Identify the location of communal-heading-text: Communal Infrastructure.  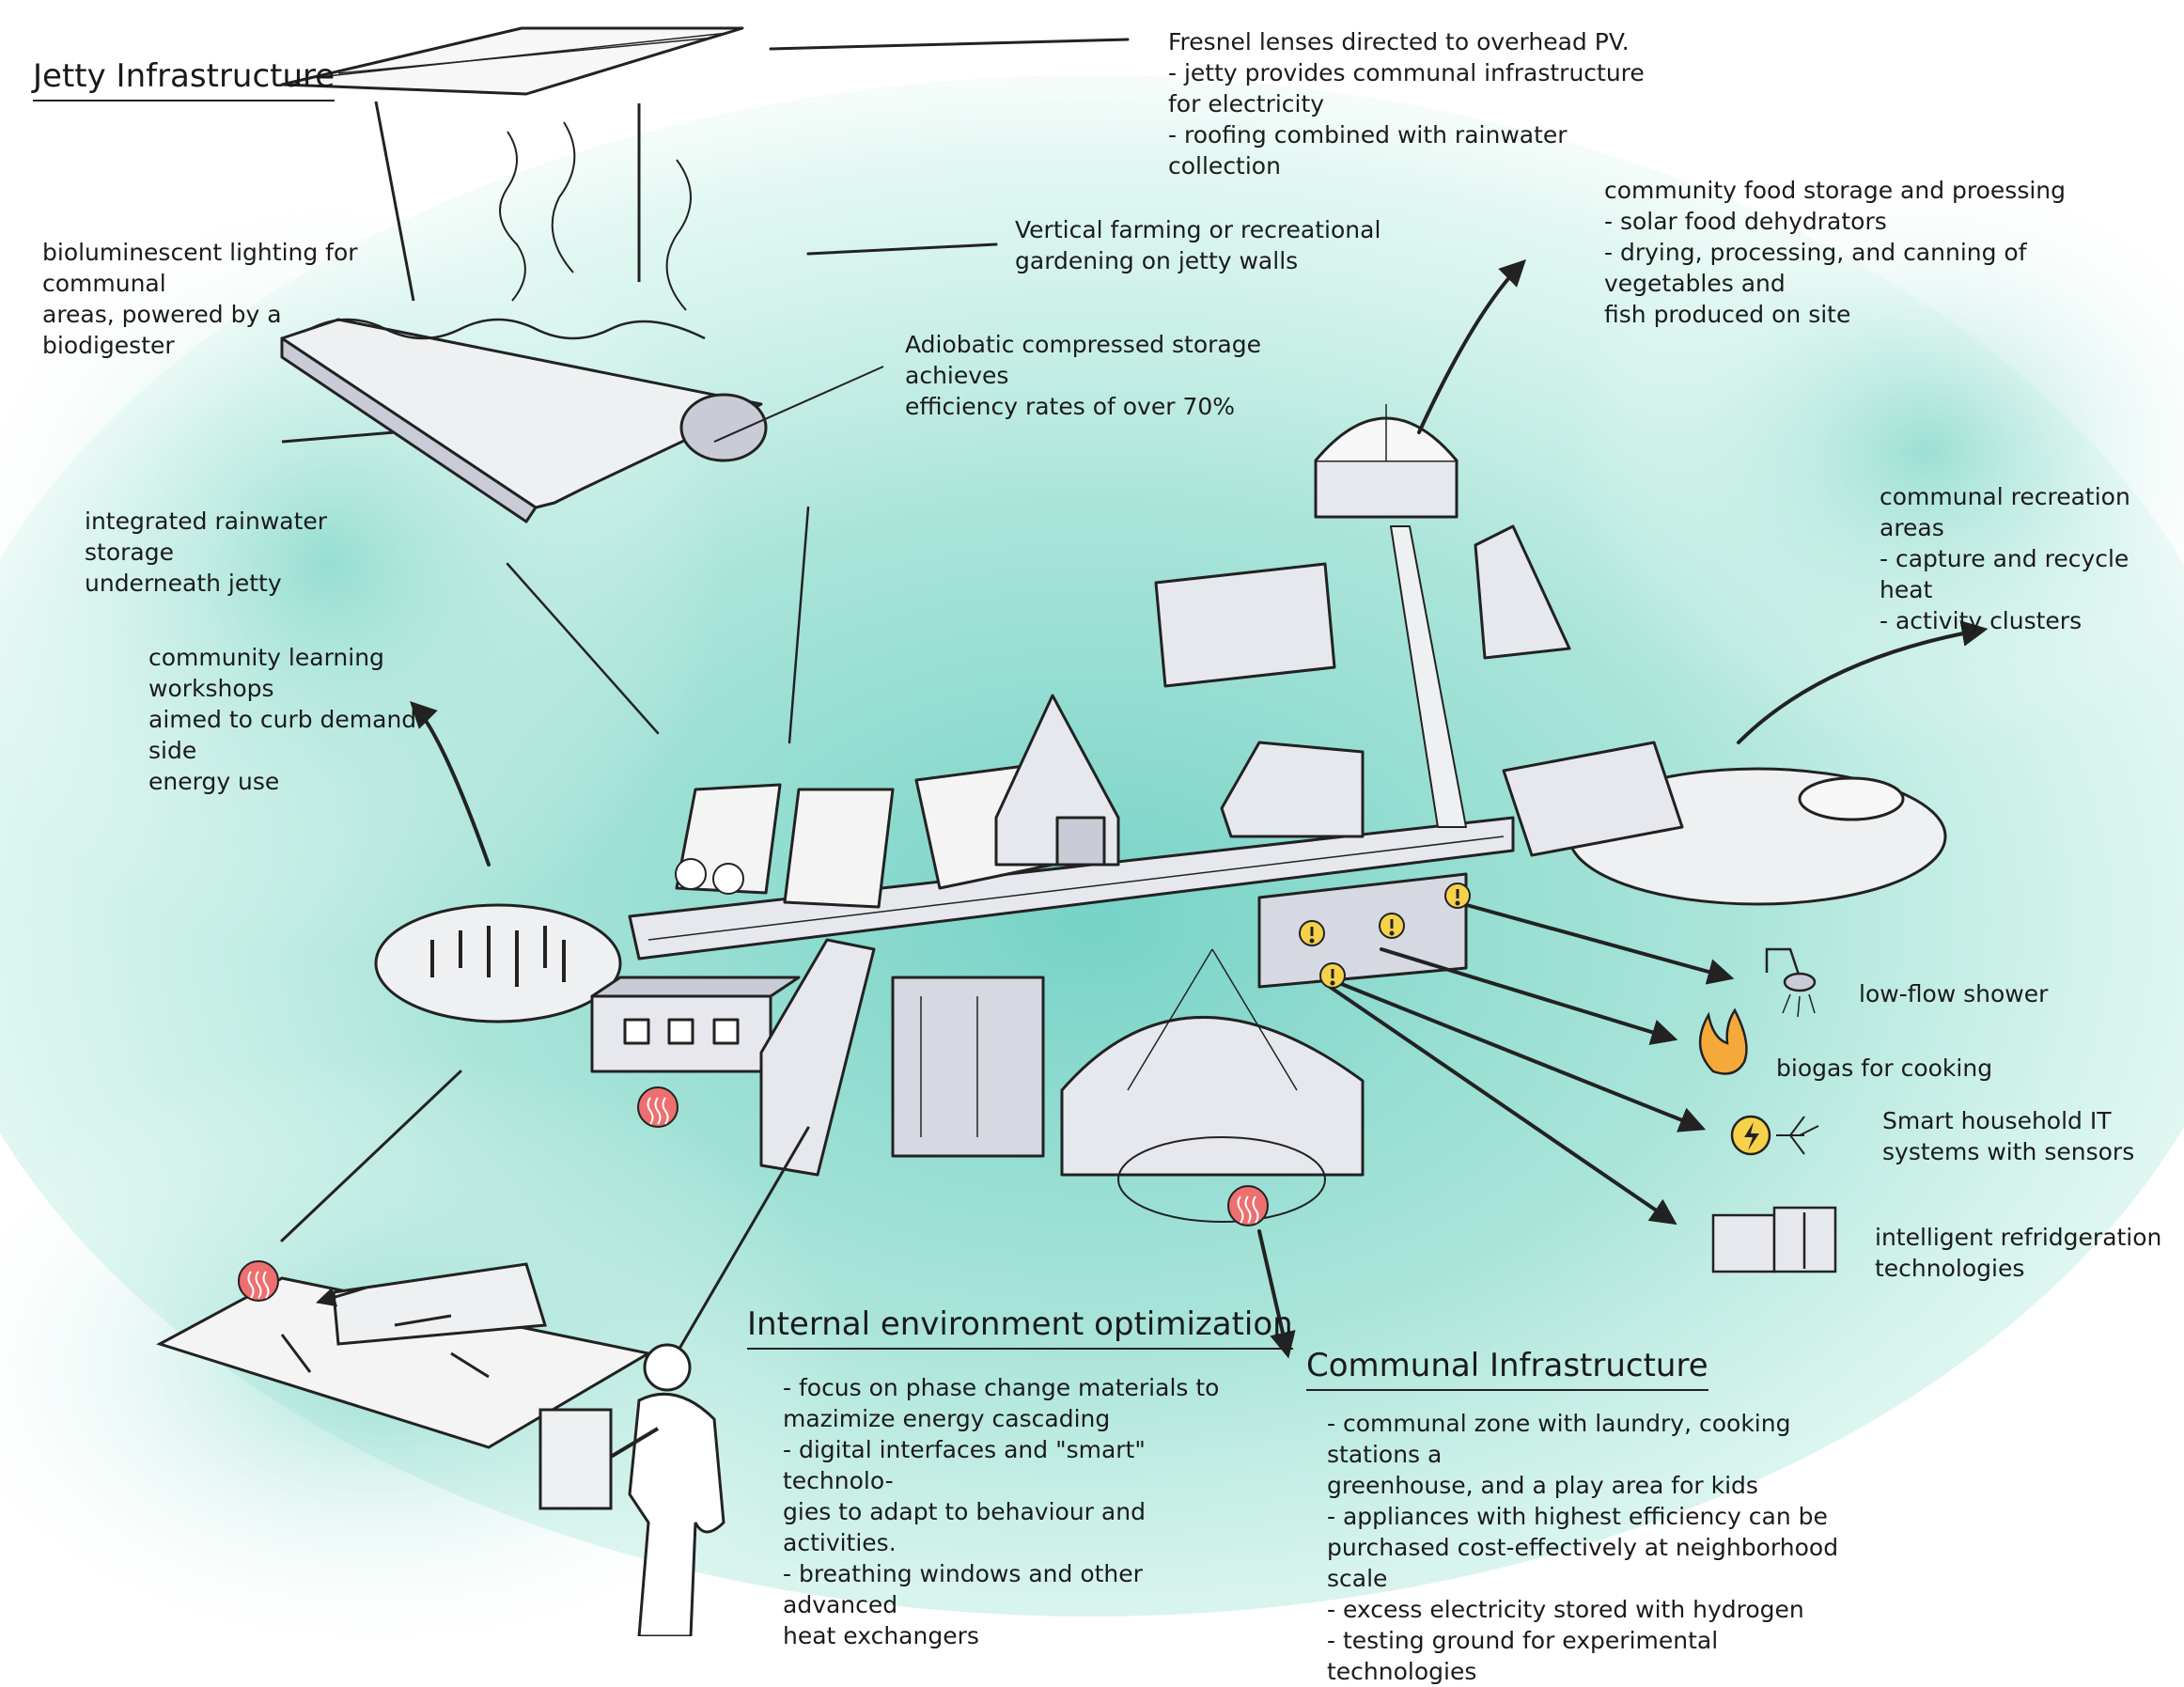
(1507, 1365).